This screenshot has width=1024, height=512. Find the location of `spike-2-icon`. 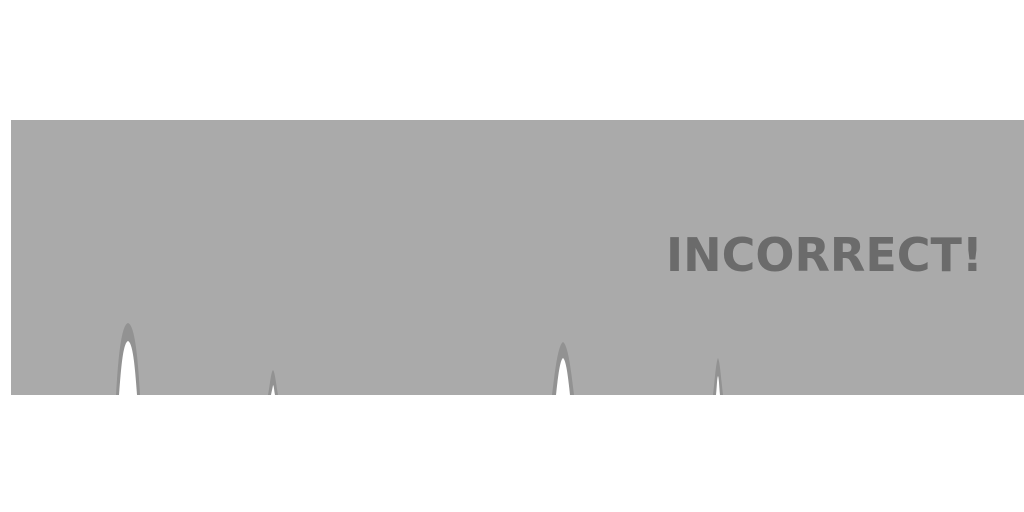

spike-2-icon is located at coordinates (273, 382).